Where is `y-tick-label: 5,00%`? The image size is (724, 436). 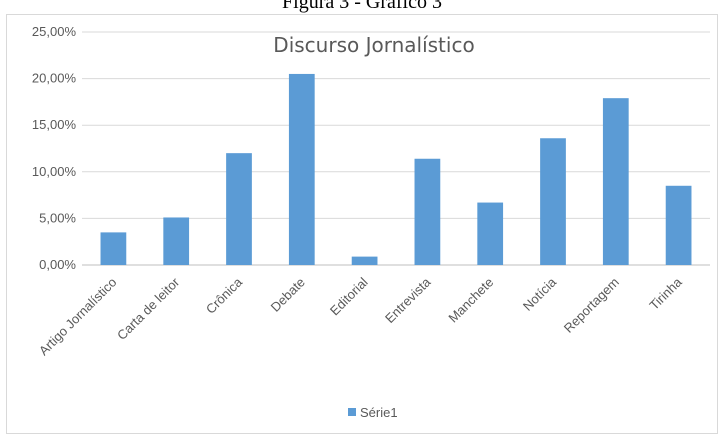
y-tick-label: 5,00% is located at coordinates (57, 217).